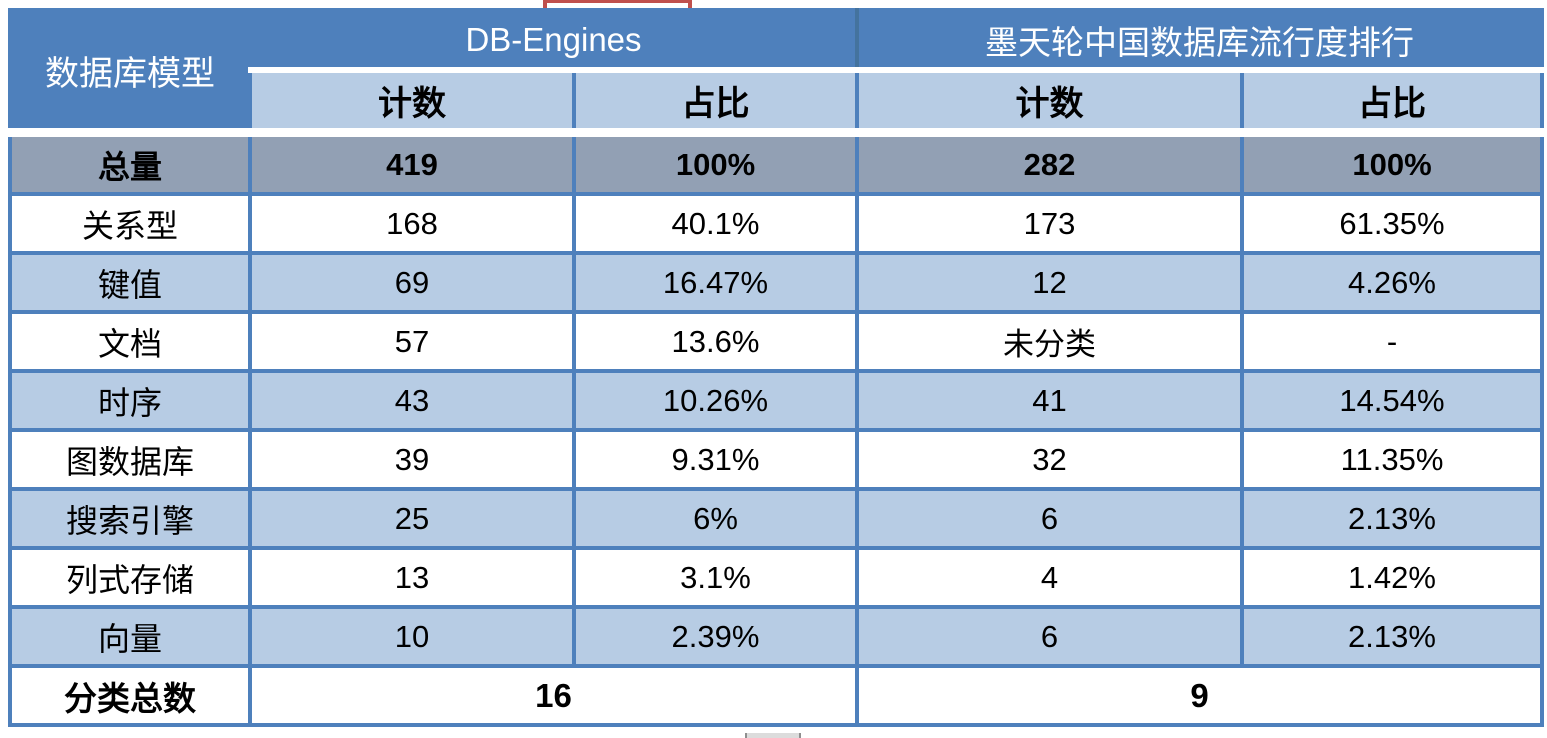 Image resolution: width=1547 pixels, height=738 pixels. Describe the element at coordinates (1049, 459) in the screenshot. I see `cell-mt-count: 32` at that location.